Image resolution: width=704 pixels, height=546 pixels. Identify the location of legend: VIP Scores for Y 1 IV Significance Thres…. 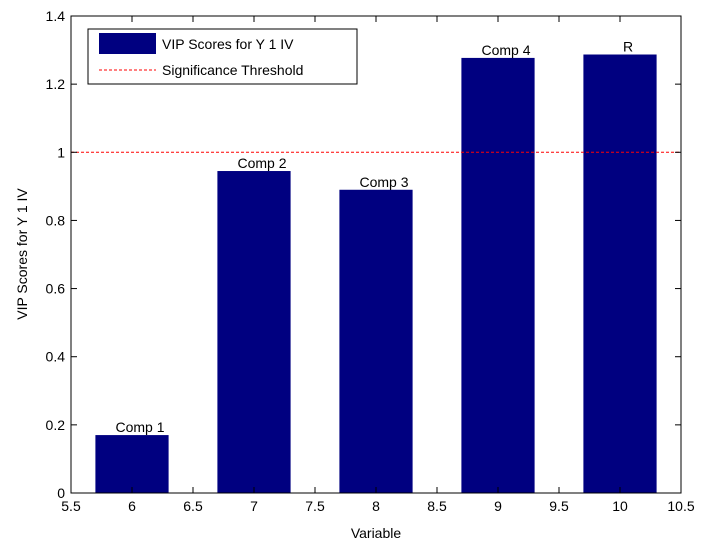
(222, 56).